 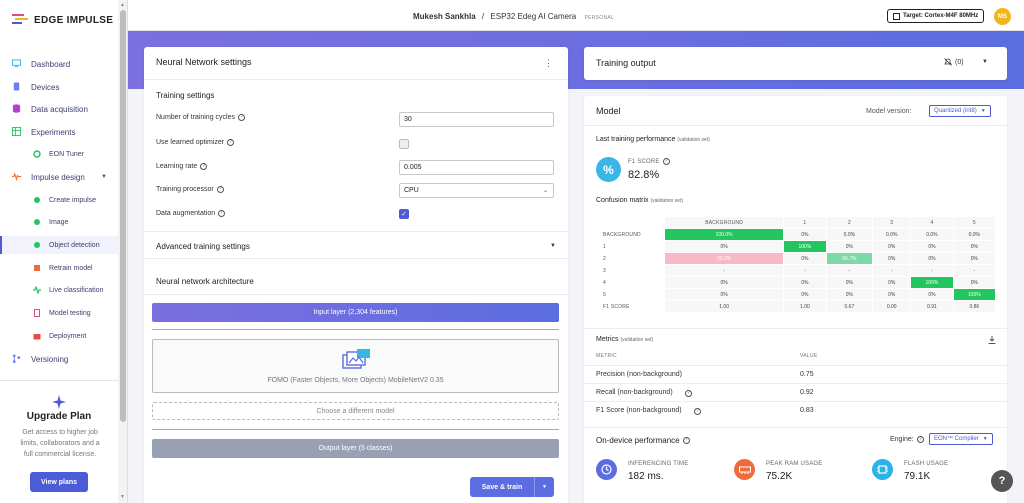 What do you see at coordinates (907, 439) in the screenshot?
I see `engine-label: Engine:?` at bounding box center [907, 439].